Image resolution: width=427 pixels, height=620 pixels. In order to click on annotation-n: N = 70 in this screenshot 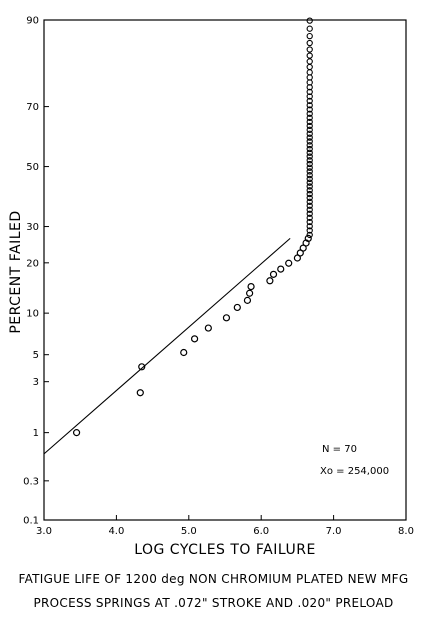, I will do `click(339, 449)`.